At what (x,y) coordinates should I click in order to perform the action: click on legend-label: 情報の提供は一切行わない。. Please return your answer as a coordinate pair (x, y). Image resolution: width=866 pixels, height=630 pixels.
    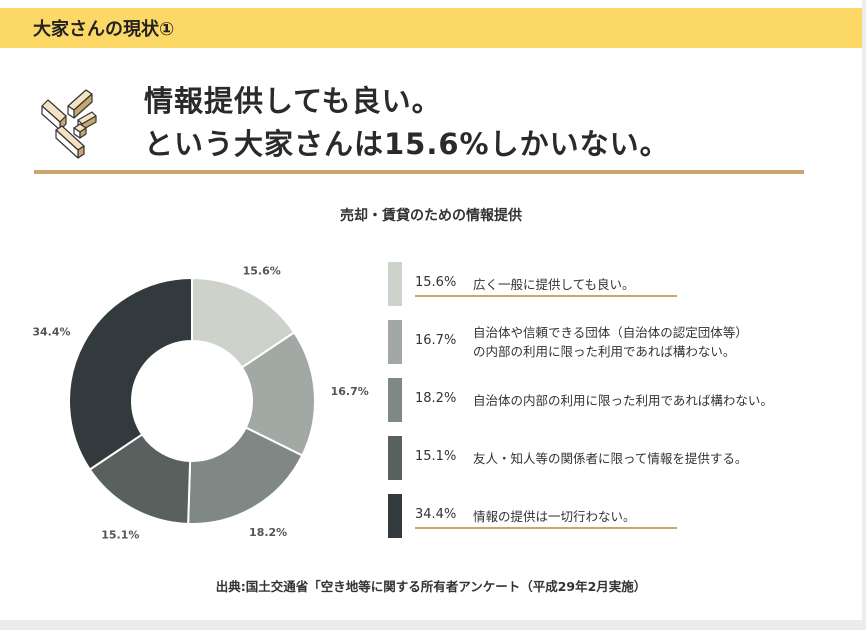
    Looking at the image, I should click on (663, 516).